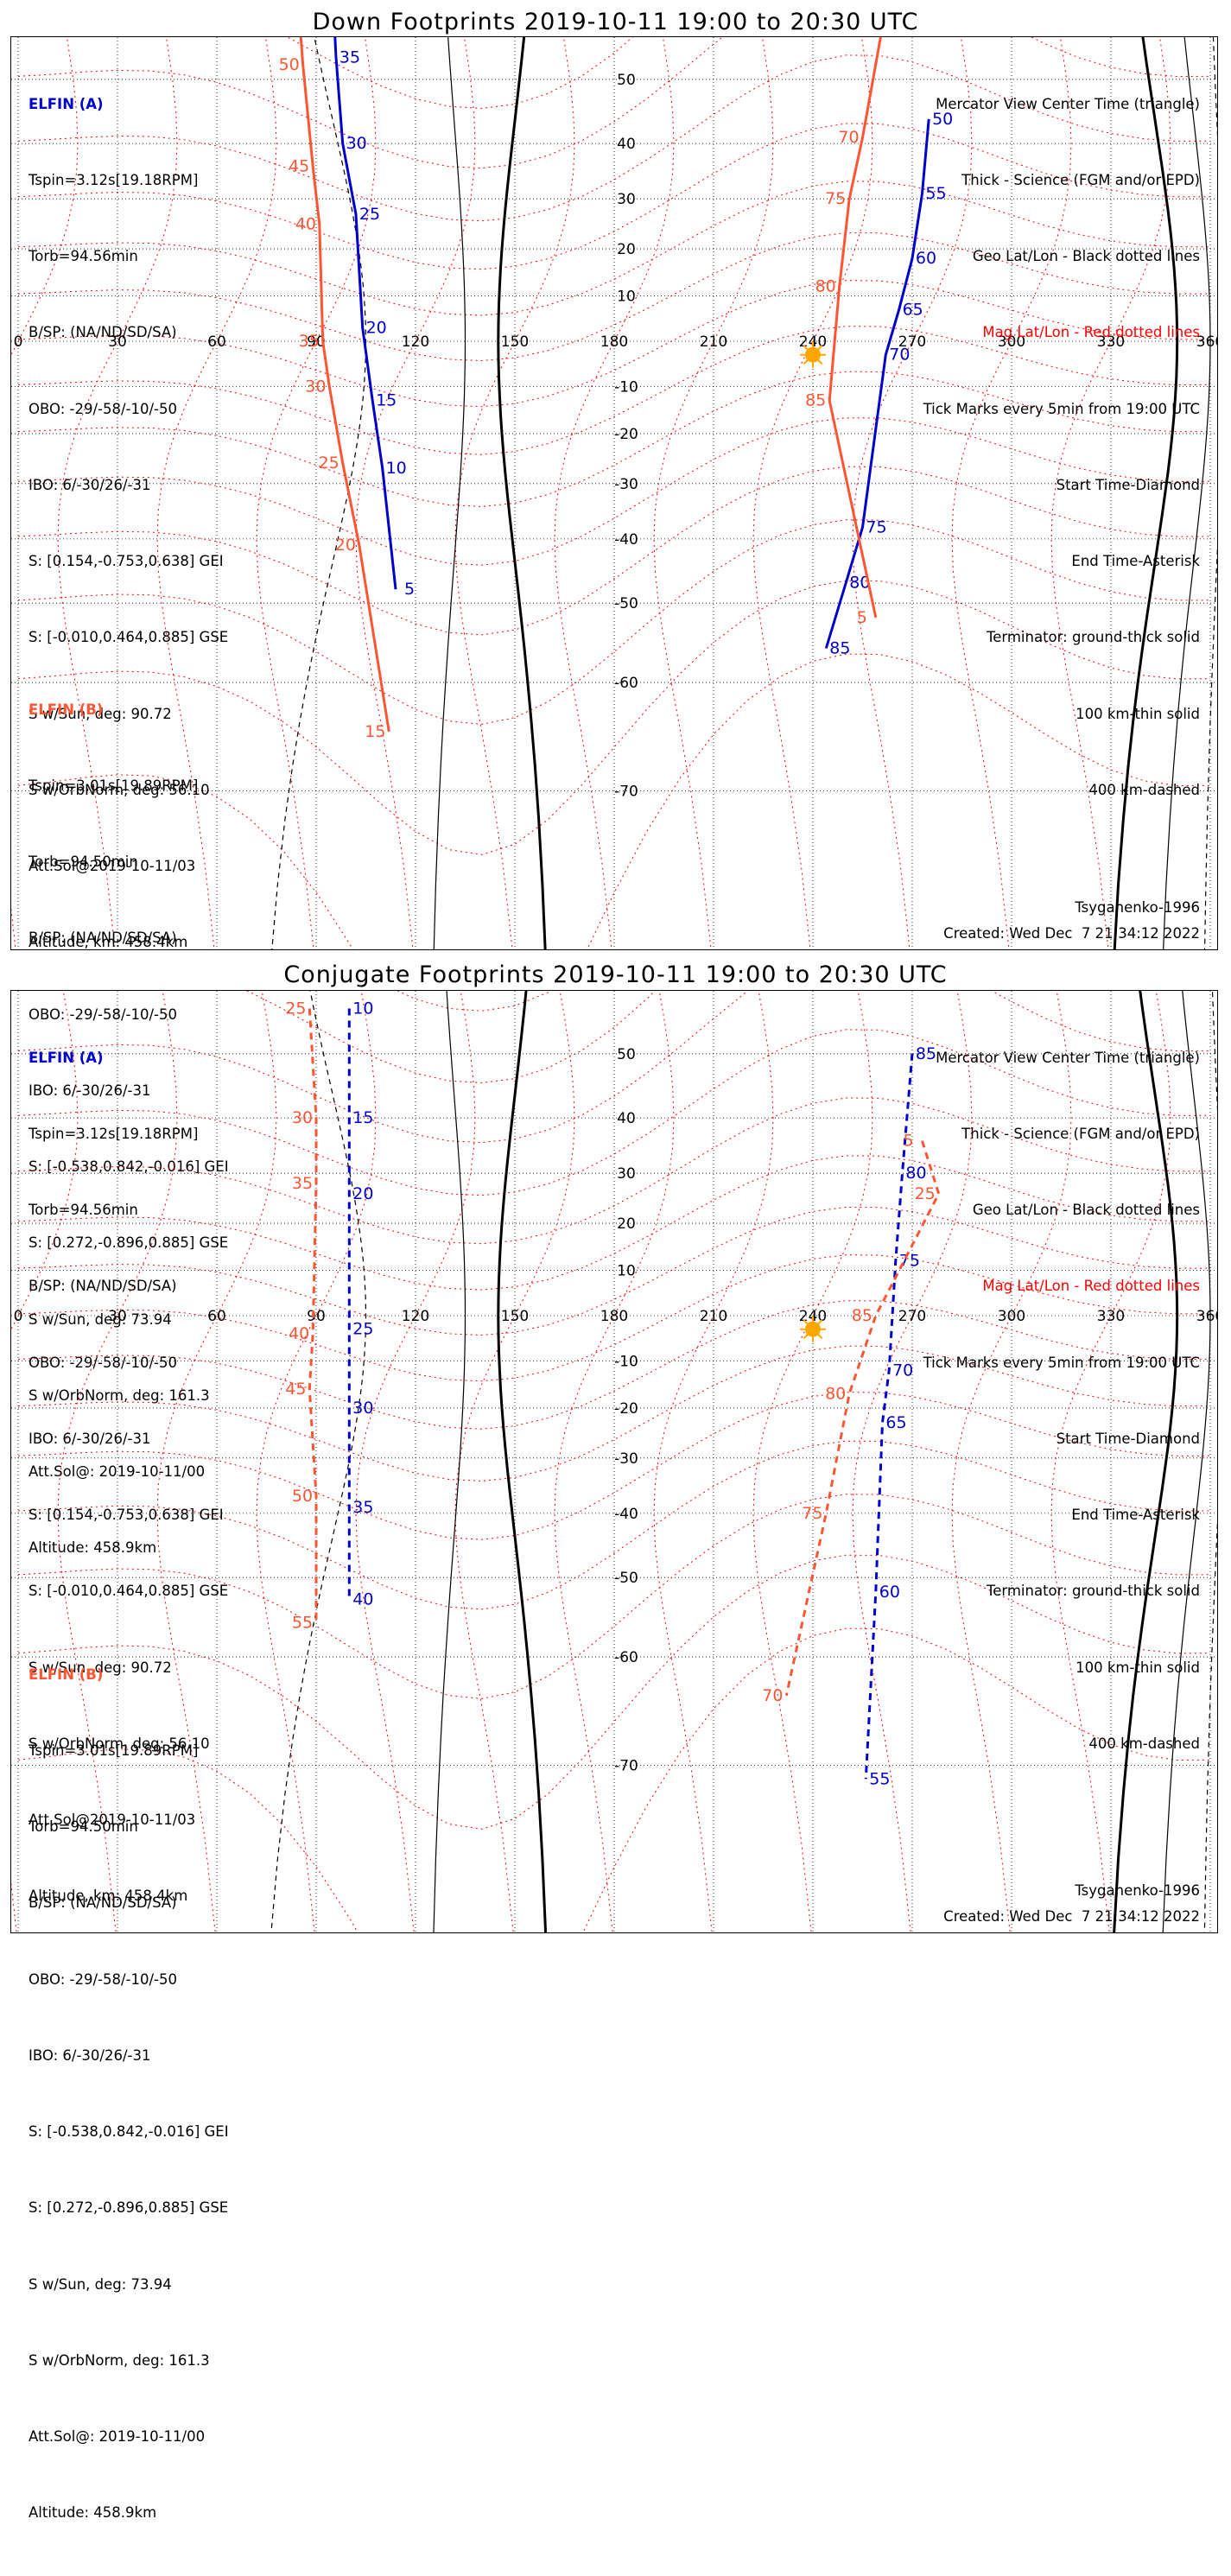 The image size is (1231, 2576). Describe the element at coordinates (126, 1515) in the screenshot. I see `info-line: S: [0.154,-0.753,0.638] GEI` at that location.